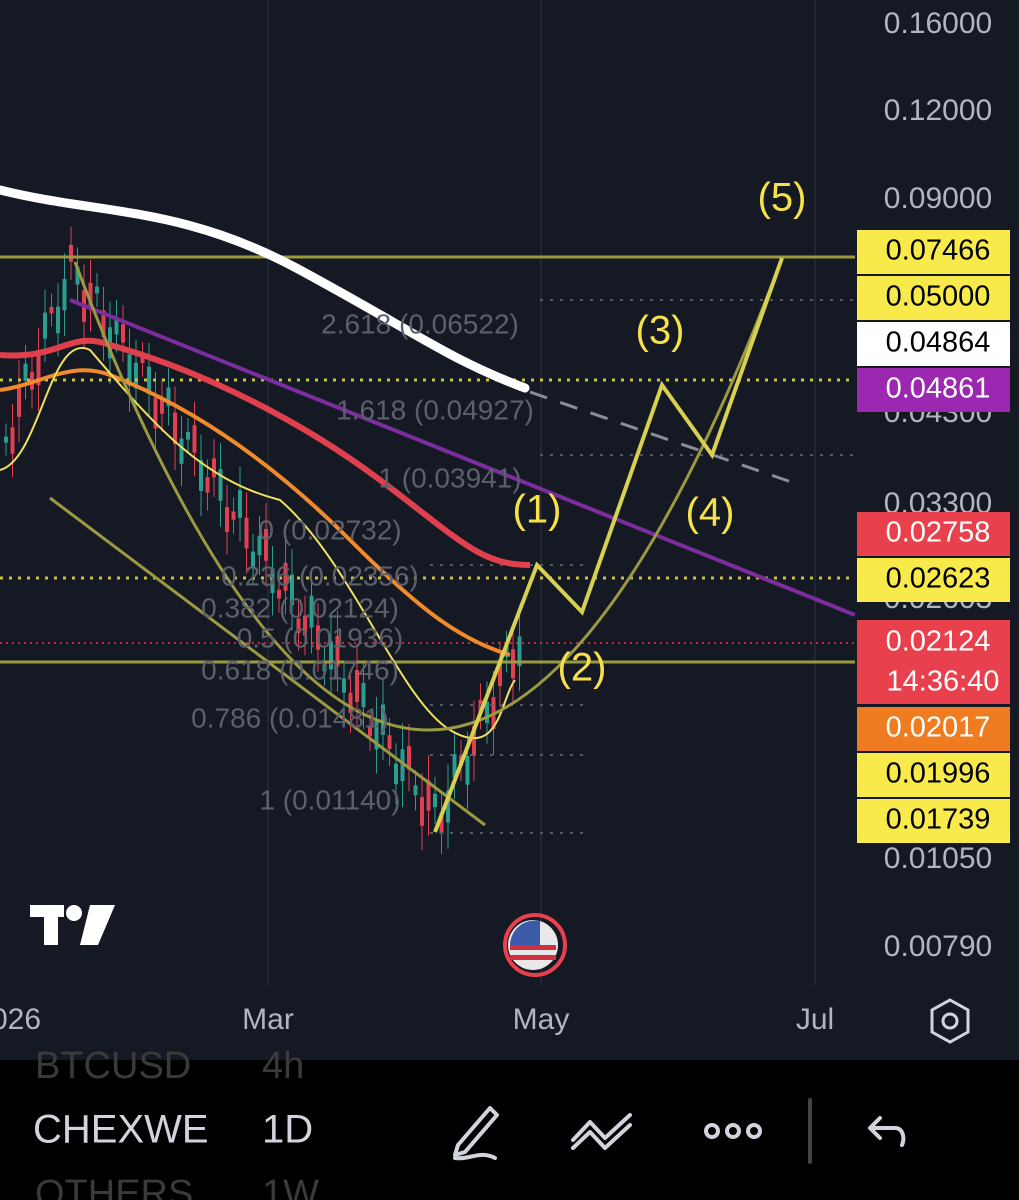 This screenshot has height=1200, width=1019. What do you see at coordinates (938, 728) in the screenshot?
I see `price-tag: 0.02017` at bounding box center [938, 728].